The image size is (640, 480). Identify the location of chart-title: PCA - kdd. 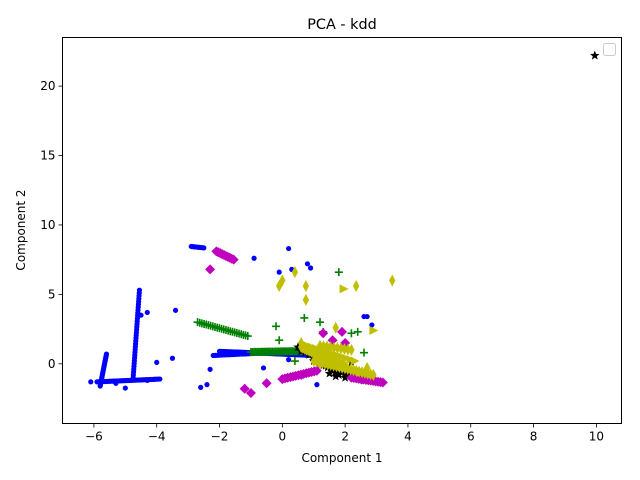
(342, 25).